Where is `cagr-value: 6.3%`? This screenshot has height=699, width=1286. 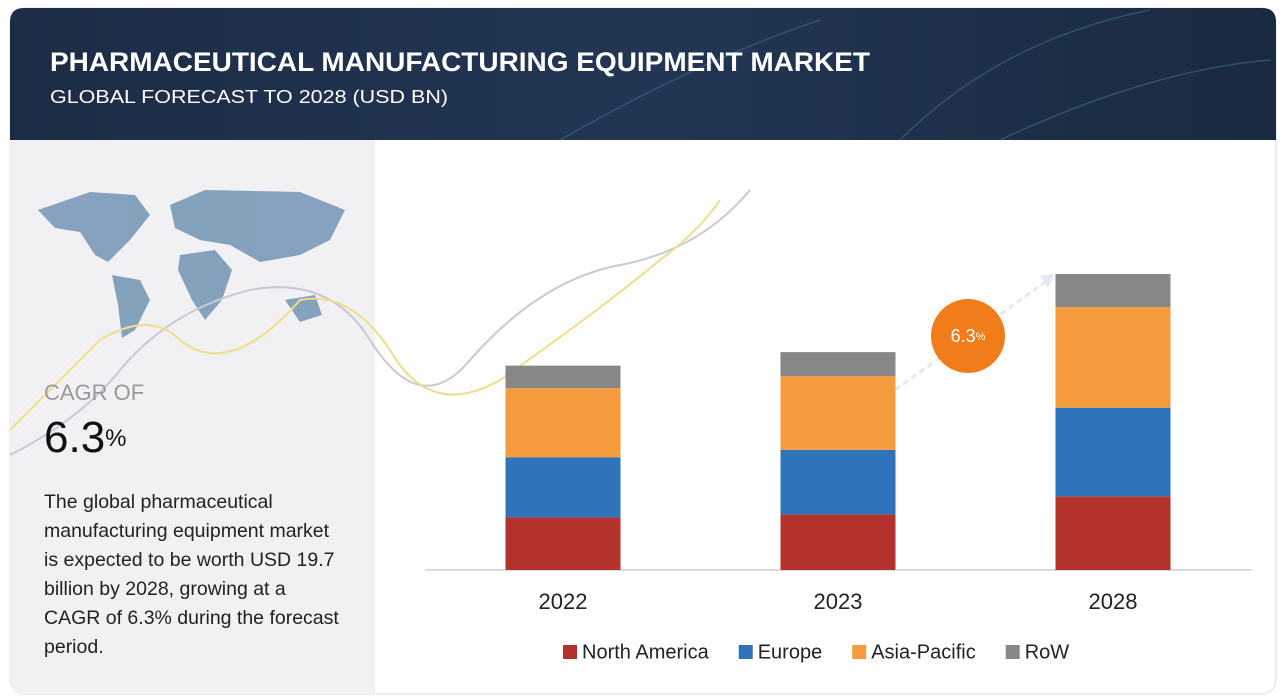 cagr-value: 6.3% is located at coordinates (85, 437).